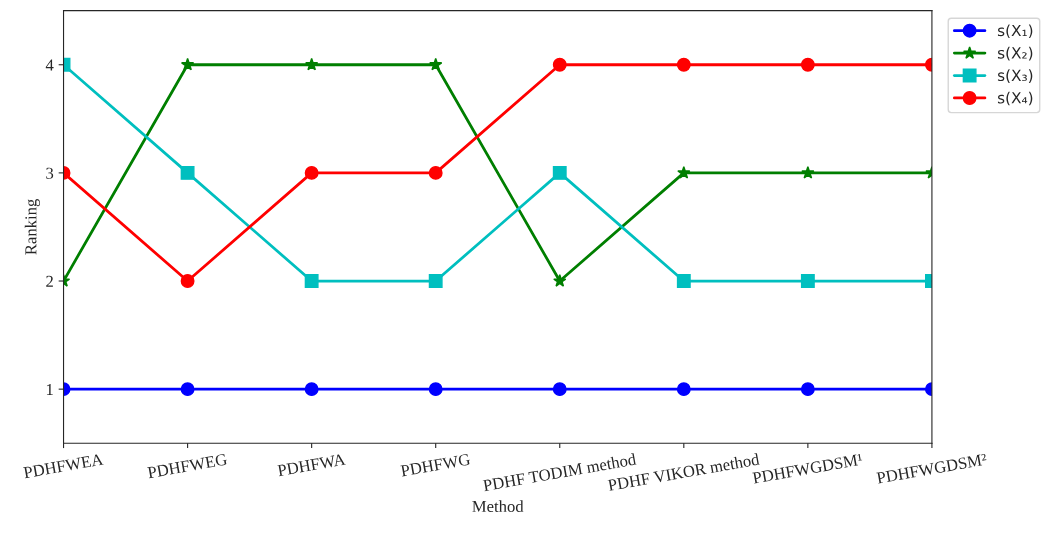 This screenshot has height=534, width=1059. Describe the element at coordinates (32, 227) in the screenshot. I see `y-axis-title: Ranking` at that location.